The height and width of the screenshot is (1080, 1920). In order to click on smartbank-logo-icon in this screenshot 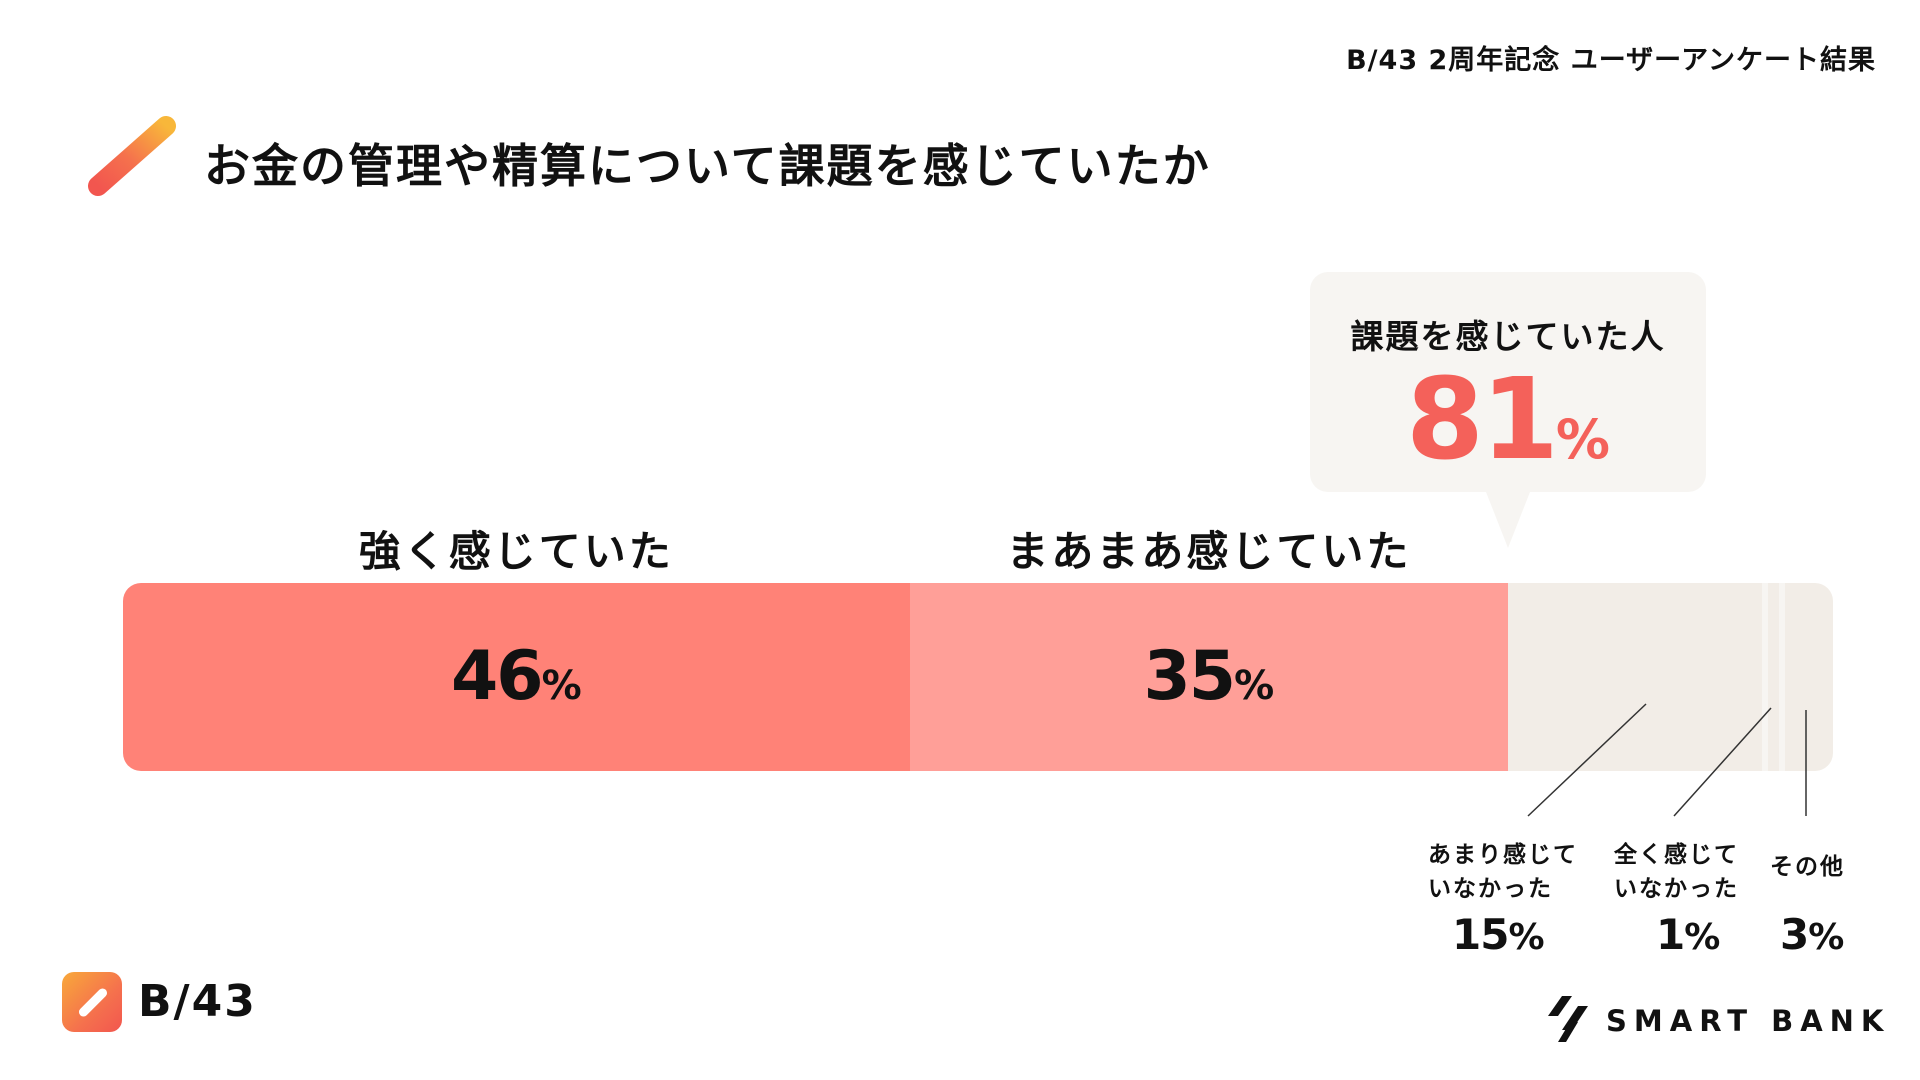, I will do `click(1568, 1019)`.